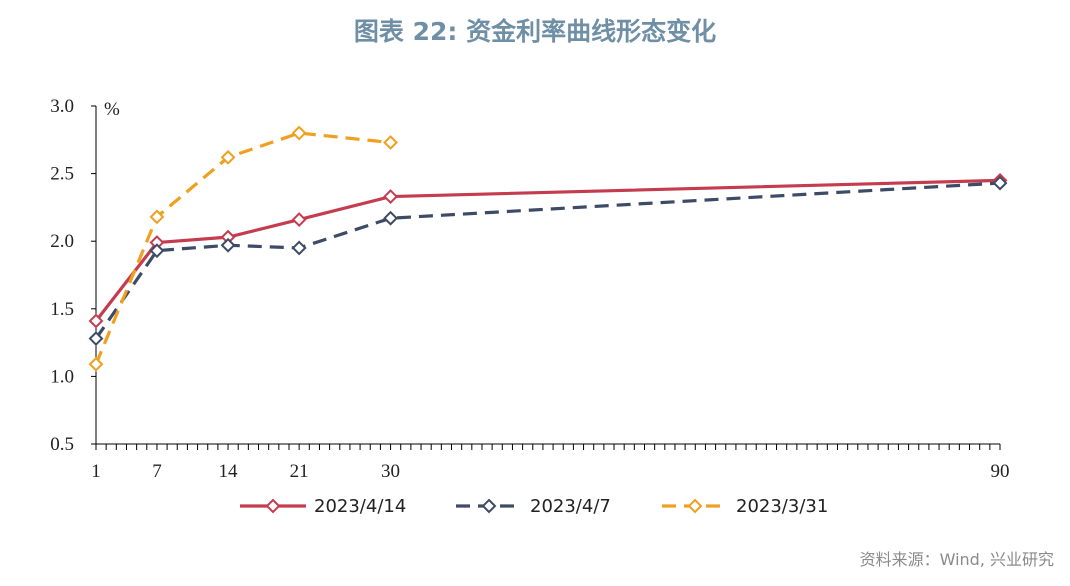 The width and height of the screenshot is (1070, 586). Describe the element at coordinates (157, 471) in the screenshot. I see `x-tick-label: 7` at that location.